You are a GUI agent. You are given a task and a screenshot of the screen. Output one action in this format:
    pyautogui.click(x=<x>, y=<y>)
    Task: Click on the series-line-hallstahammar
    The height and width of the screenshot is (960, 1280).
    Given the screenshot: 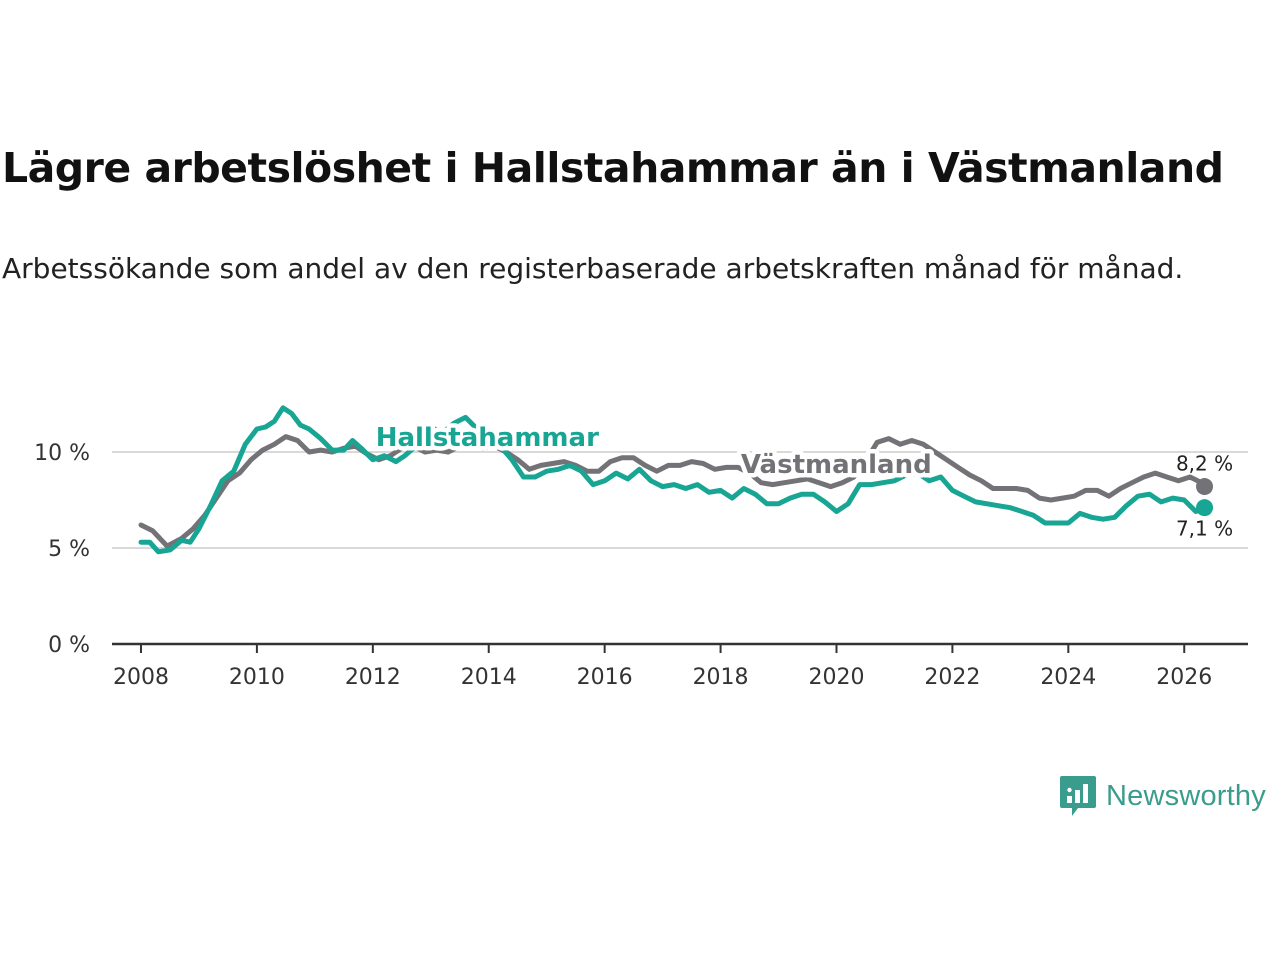 What is the action you would take?
    pyautogui.click(x=672, y=480)
    